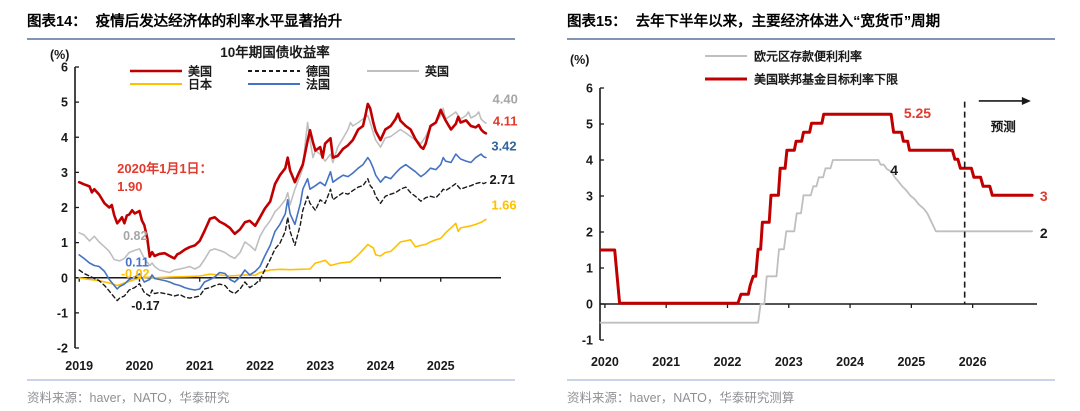  Describe the element at coordinates (1044, 233) in the screenshot. I see `annotation-2: 2` at that location.